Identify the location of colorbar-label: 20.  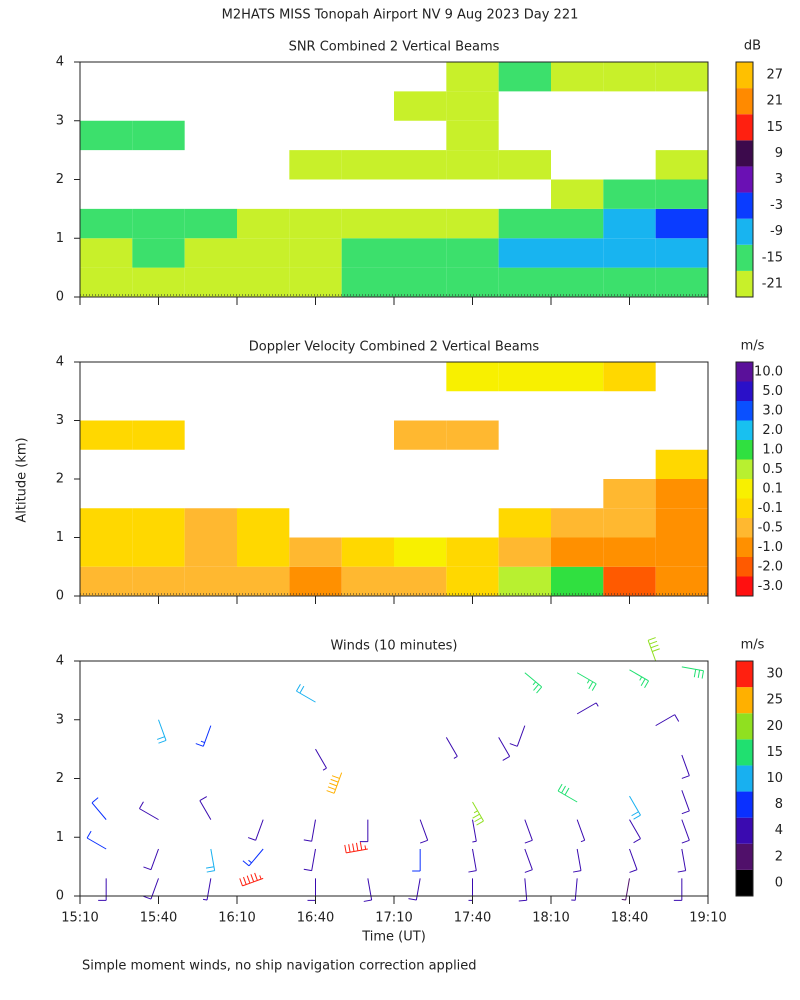
(774, 726).